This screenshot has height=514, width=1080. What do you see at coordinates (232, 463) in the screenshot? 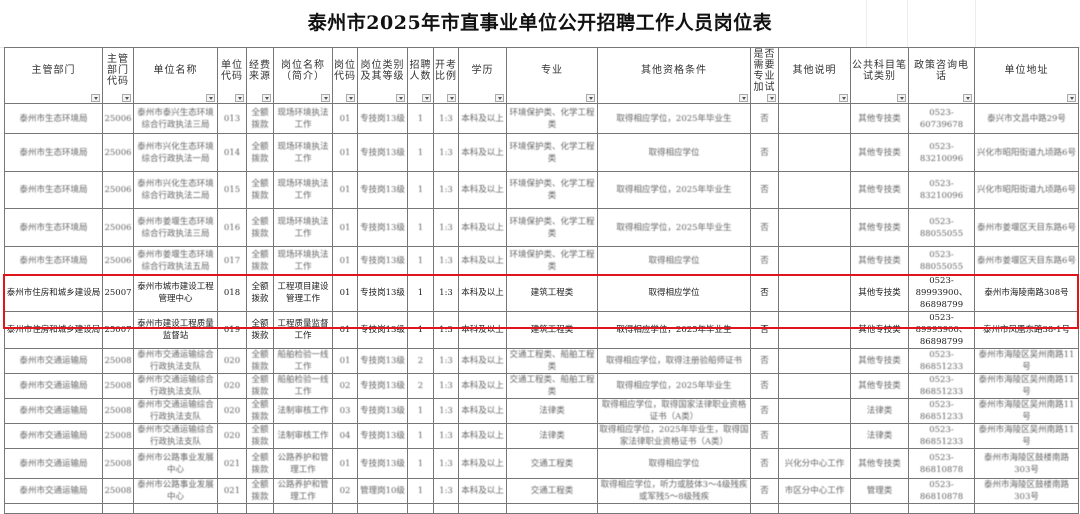
I see `table-cell: 021` at bounding box center [232, 463].